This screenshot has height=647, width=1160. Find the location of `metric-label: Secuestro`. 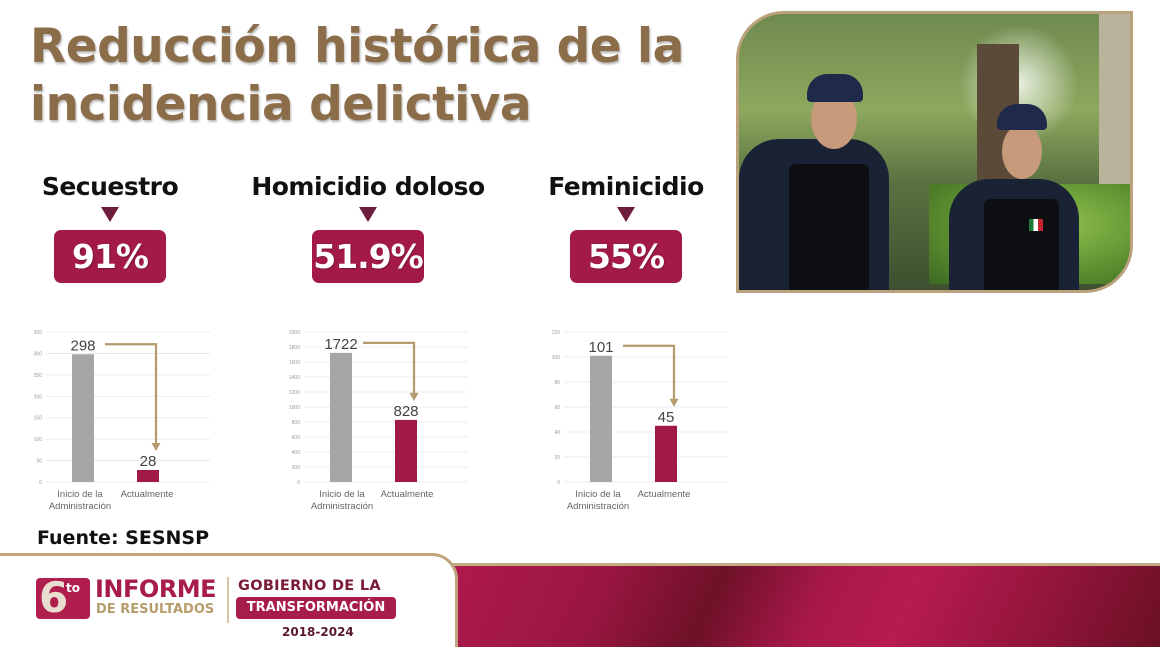

metric-label: Secuestro is located at coordinates (110, 186).